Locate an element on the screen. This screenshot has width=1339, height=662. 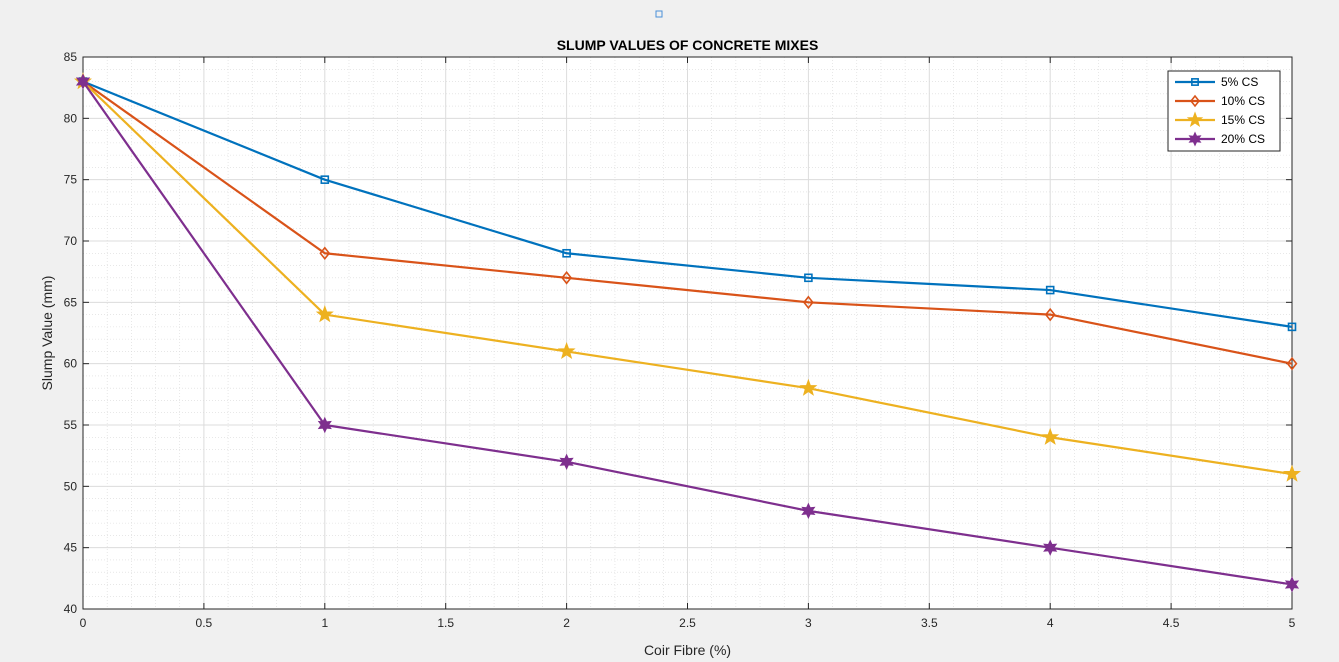
legend-items: 5% CS 10% CS 15% CS 20% CS is located at coordinates (1220, 111).